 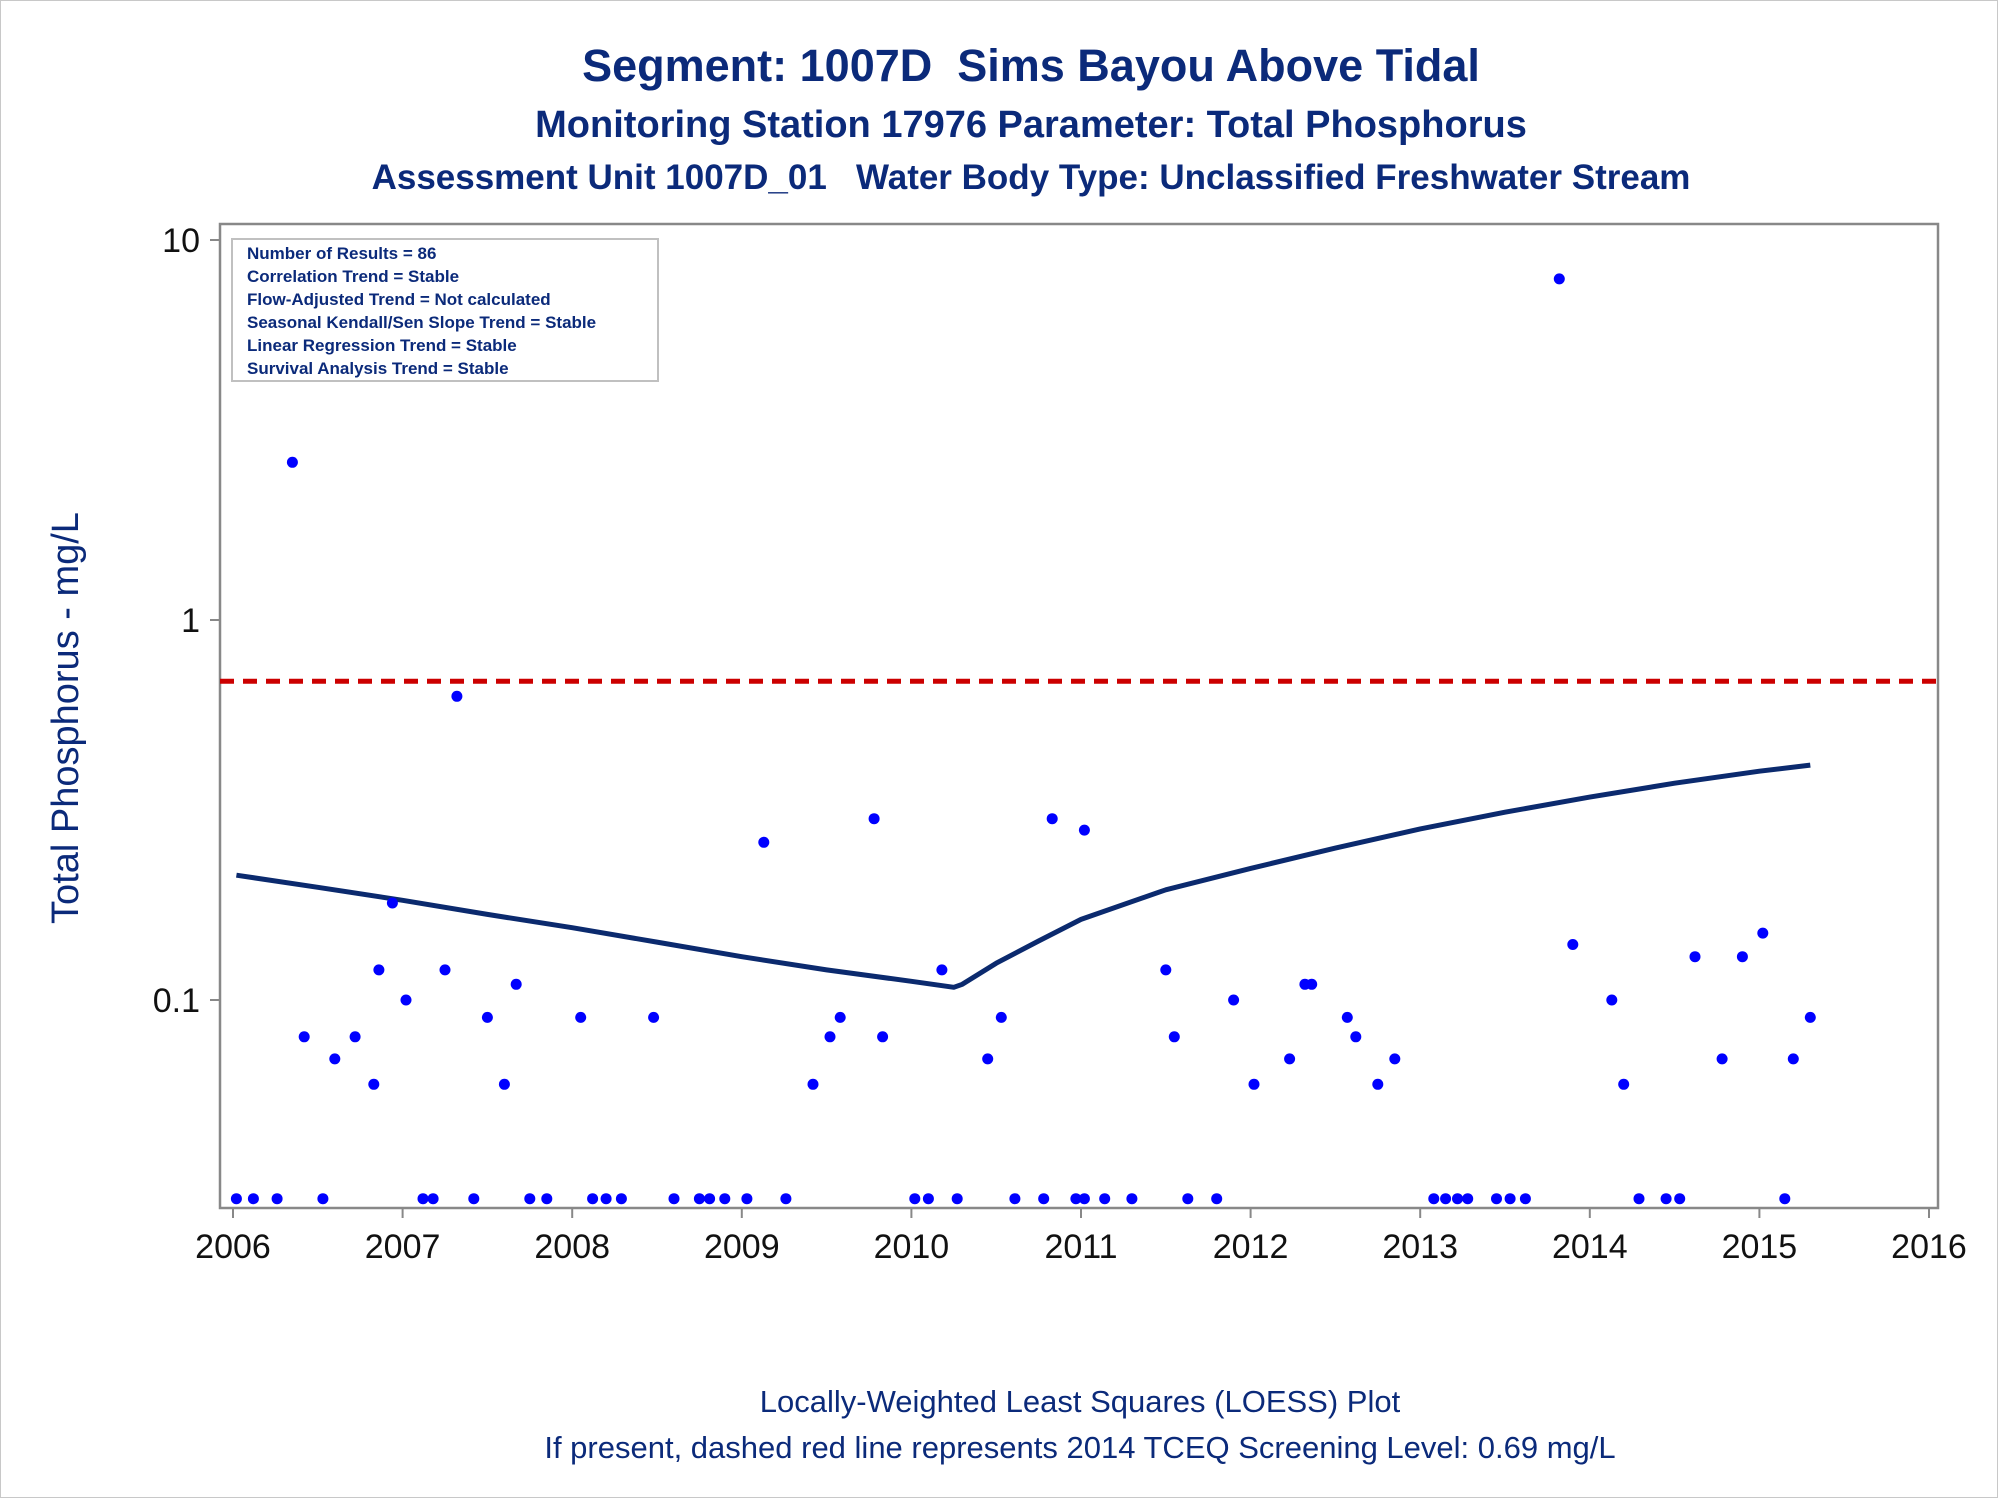 I want to click on chart-title: Segment: 1007D Sims Bayou Above Tidal, so click(x=1031, y=65).